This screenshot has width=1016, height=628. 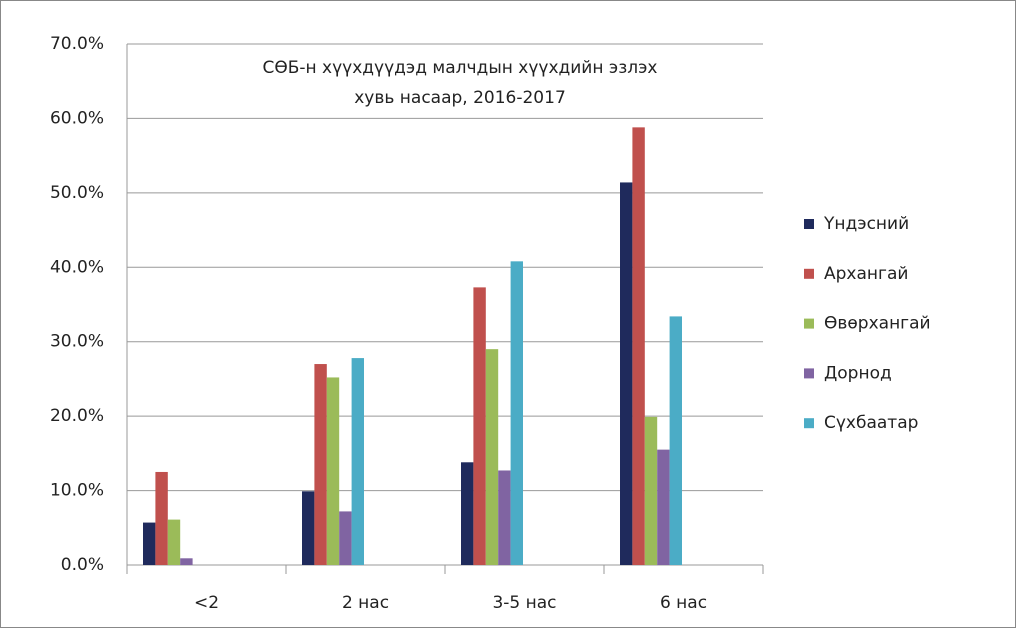 What do you see at coordinates (858, 373) in the screenshot?
I see `legend-label: Дорнод` at bounding box center [858, 373].